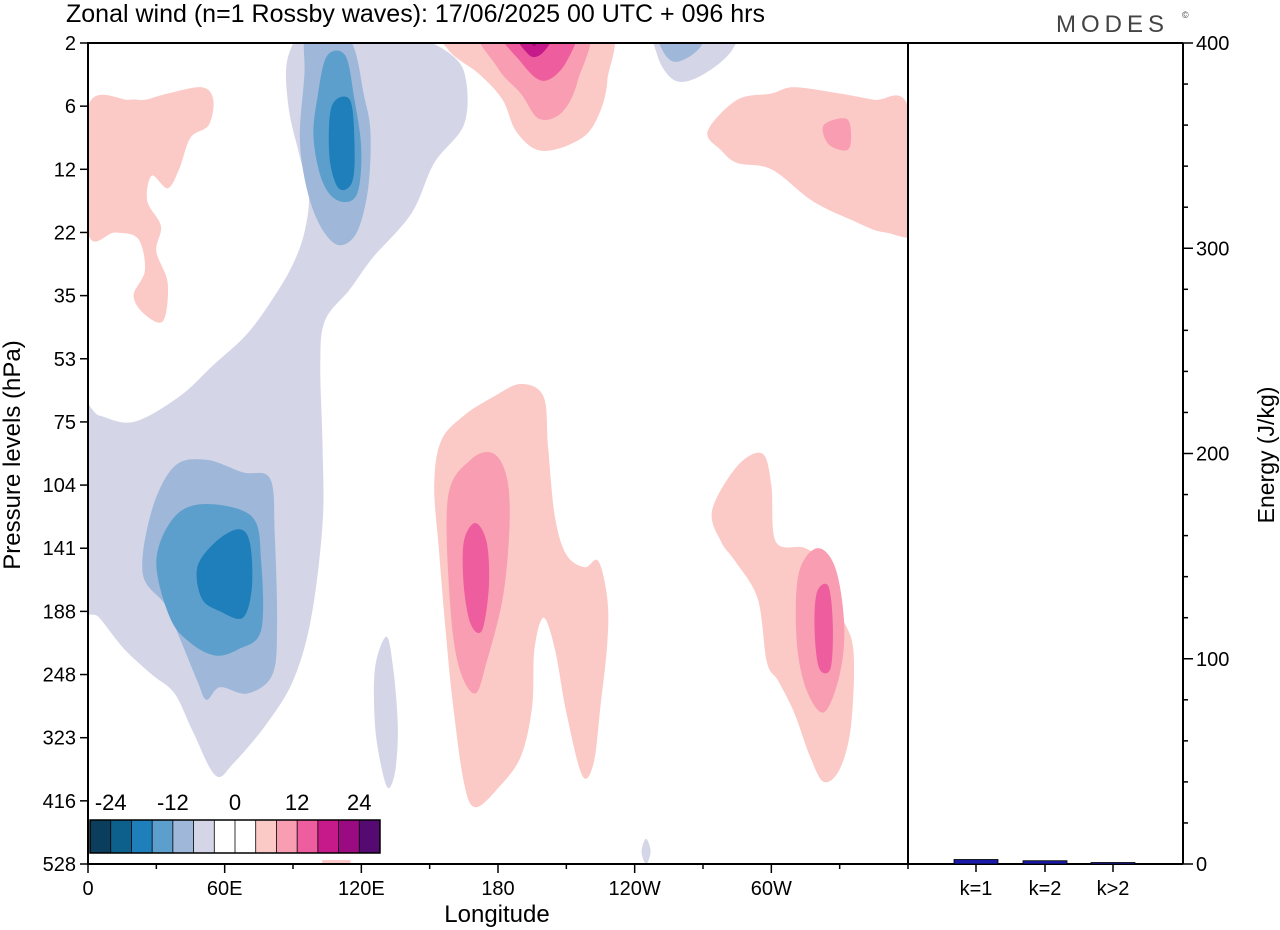  What do you see at coordinates (65, 297) in the screenshot?
I see `y-tick-label: 35` at bounding box center [65, 297].